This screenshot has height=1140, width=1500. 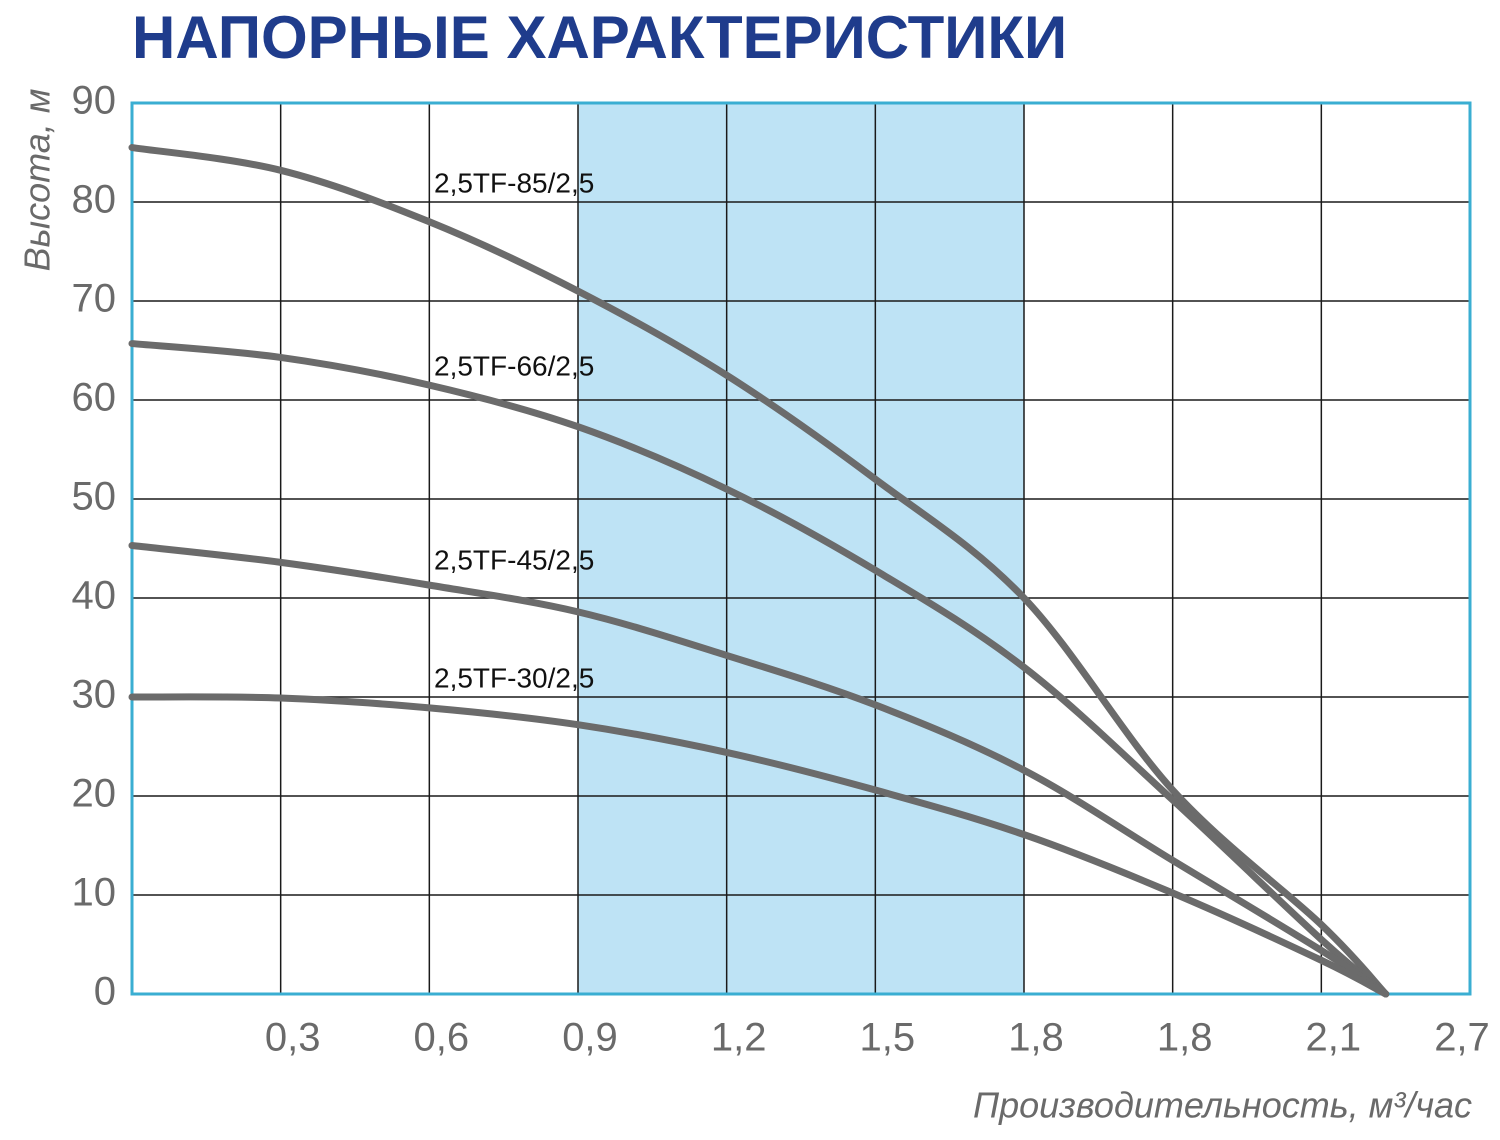 What do you see at coordinates (94, 299) in the screenshot?
I see `y-tick-label: 70` at bounding box center [94, 299].